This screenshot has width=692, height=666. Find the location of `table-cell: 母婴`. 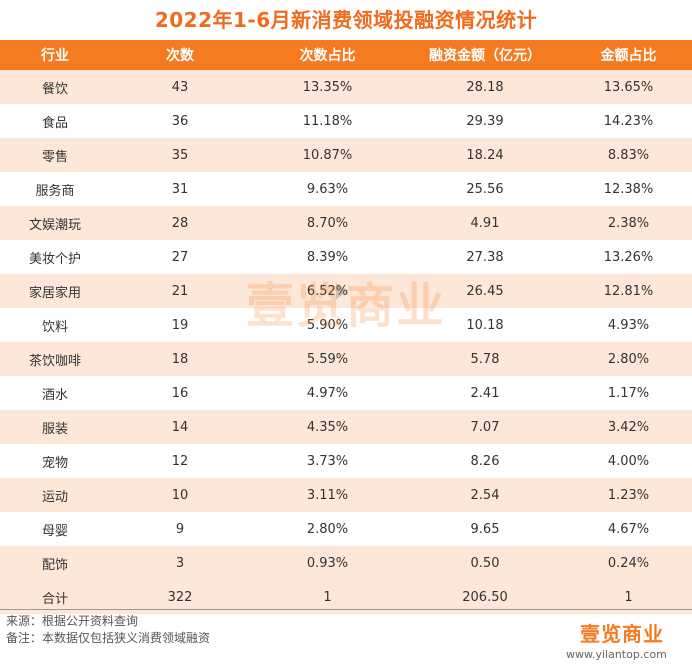

table-cell: 母婴 is located at coordinates (55, 529).